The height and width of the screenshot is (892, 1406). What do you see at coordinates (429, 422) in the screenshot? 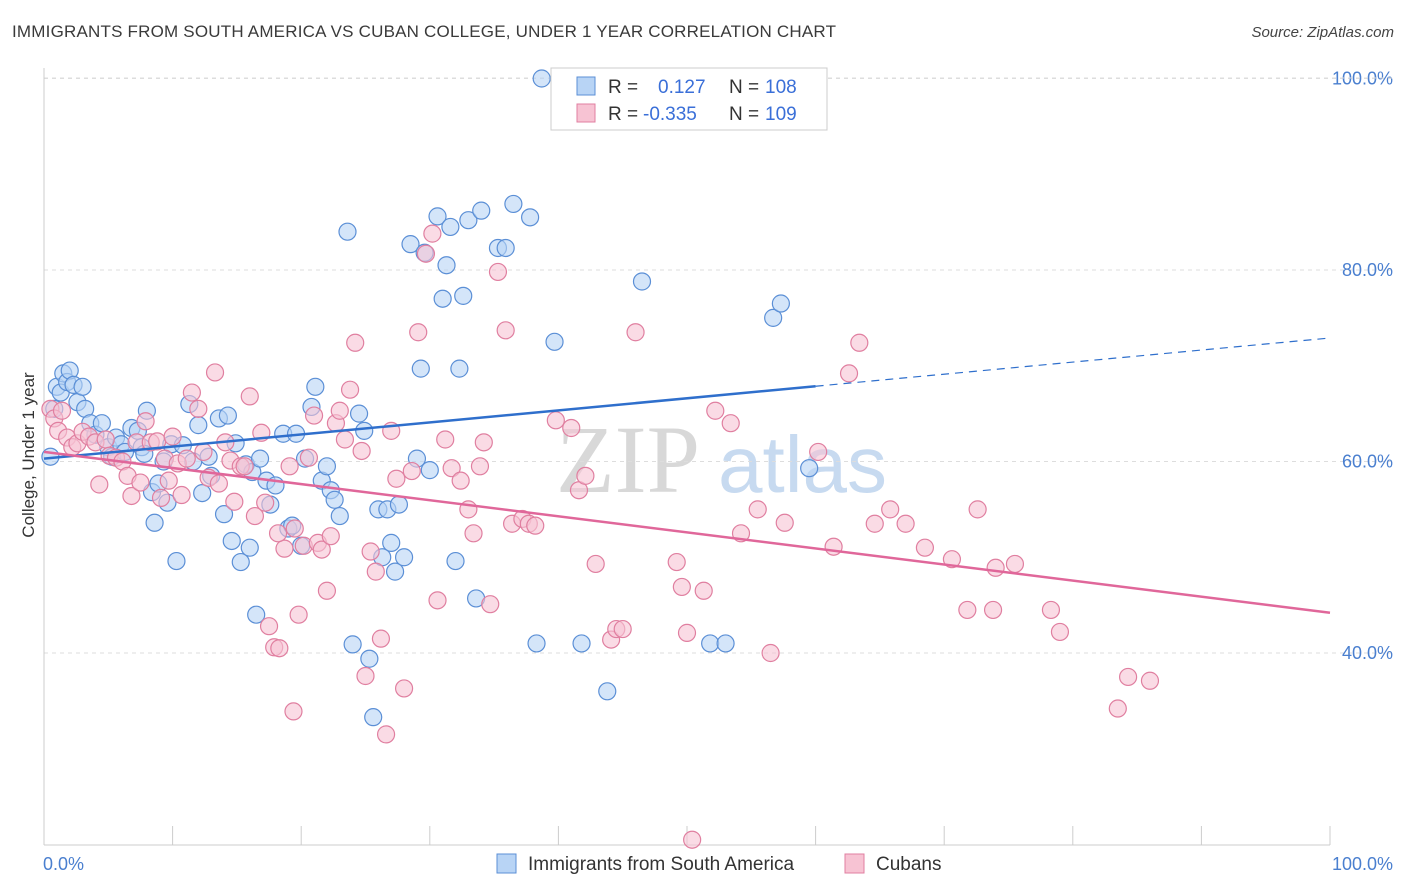
I see `trend-line-south-america` at bounding box center [429, 422].